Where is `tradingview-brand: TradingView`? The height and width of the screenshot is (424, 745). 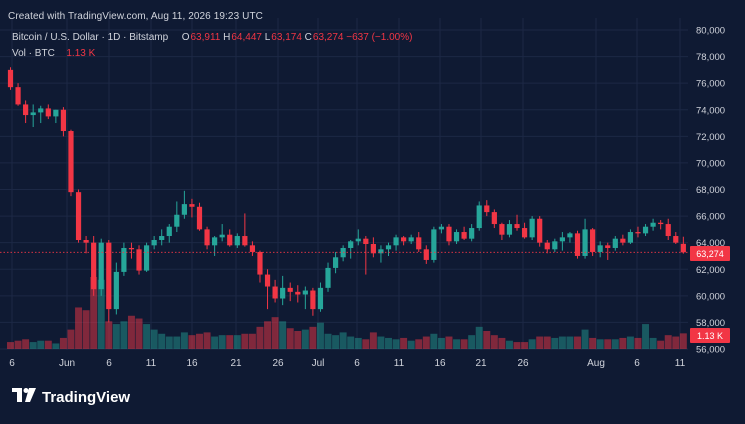
tradingview-brand: TradingView is located at coordinates (71, 397).